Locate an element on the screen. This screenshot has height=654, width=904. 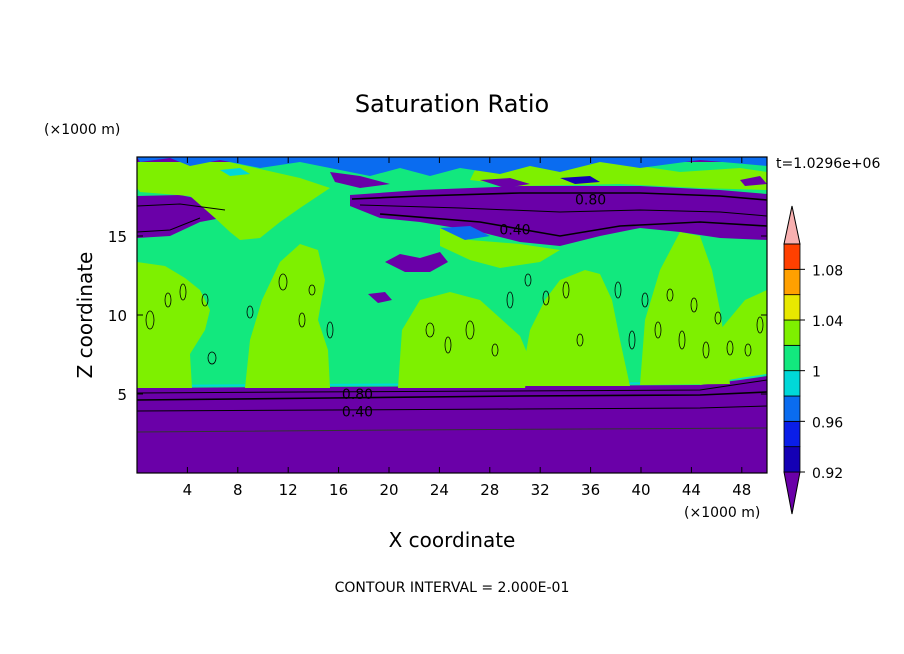
colorbar: 0.92 0.96 1 1.04 1.08 is located at coordinates (813, 360).